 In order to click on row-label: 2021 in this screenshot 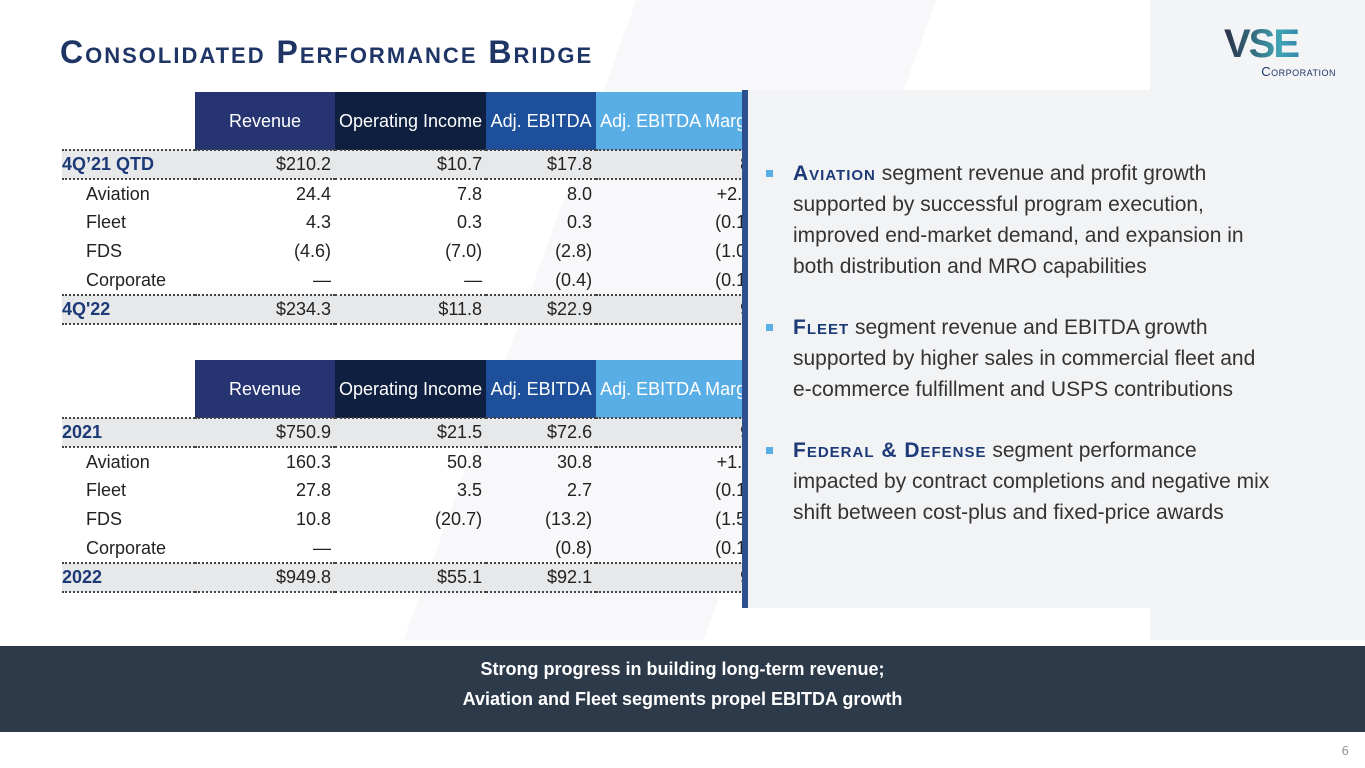, I will do `click(128, 432)`.